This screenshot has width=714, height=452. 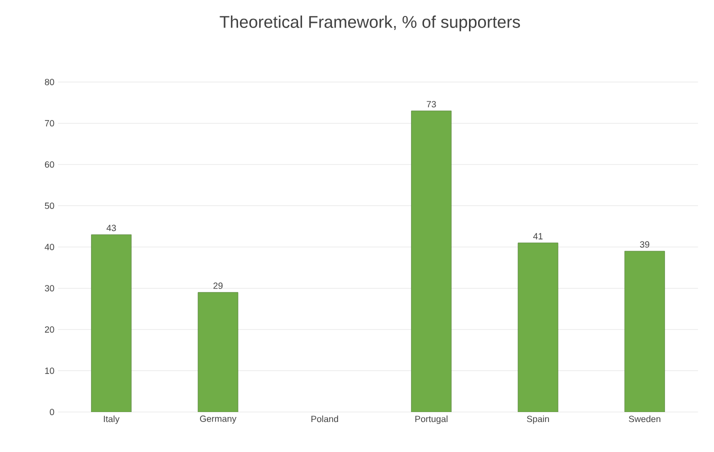 What do you see at coordinates (218, 420) in the screenshot?
I see `x-tick-label: Germany` at bounding box center [218, 420].